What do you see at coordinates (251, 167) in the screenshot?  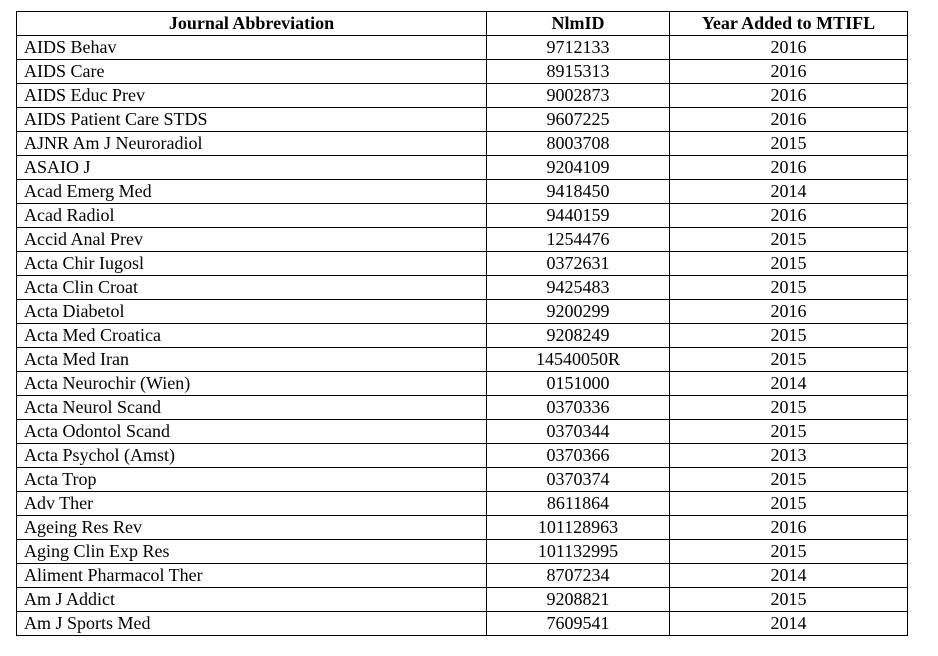 I see `journal-abbreviation-cell: ASAIO J` at bounding box center [251, 167].